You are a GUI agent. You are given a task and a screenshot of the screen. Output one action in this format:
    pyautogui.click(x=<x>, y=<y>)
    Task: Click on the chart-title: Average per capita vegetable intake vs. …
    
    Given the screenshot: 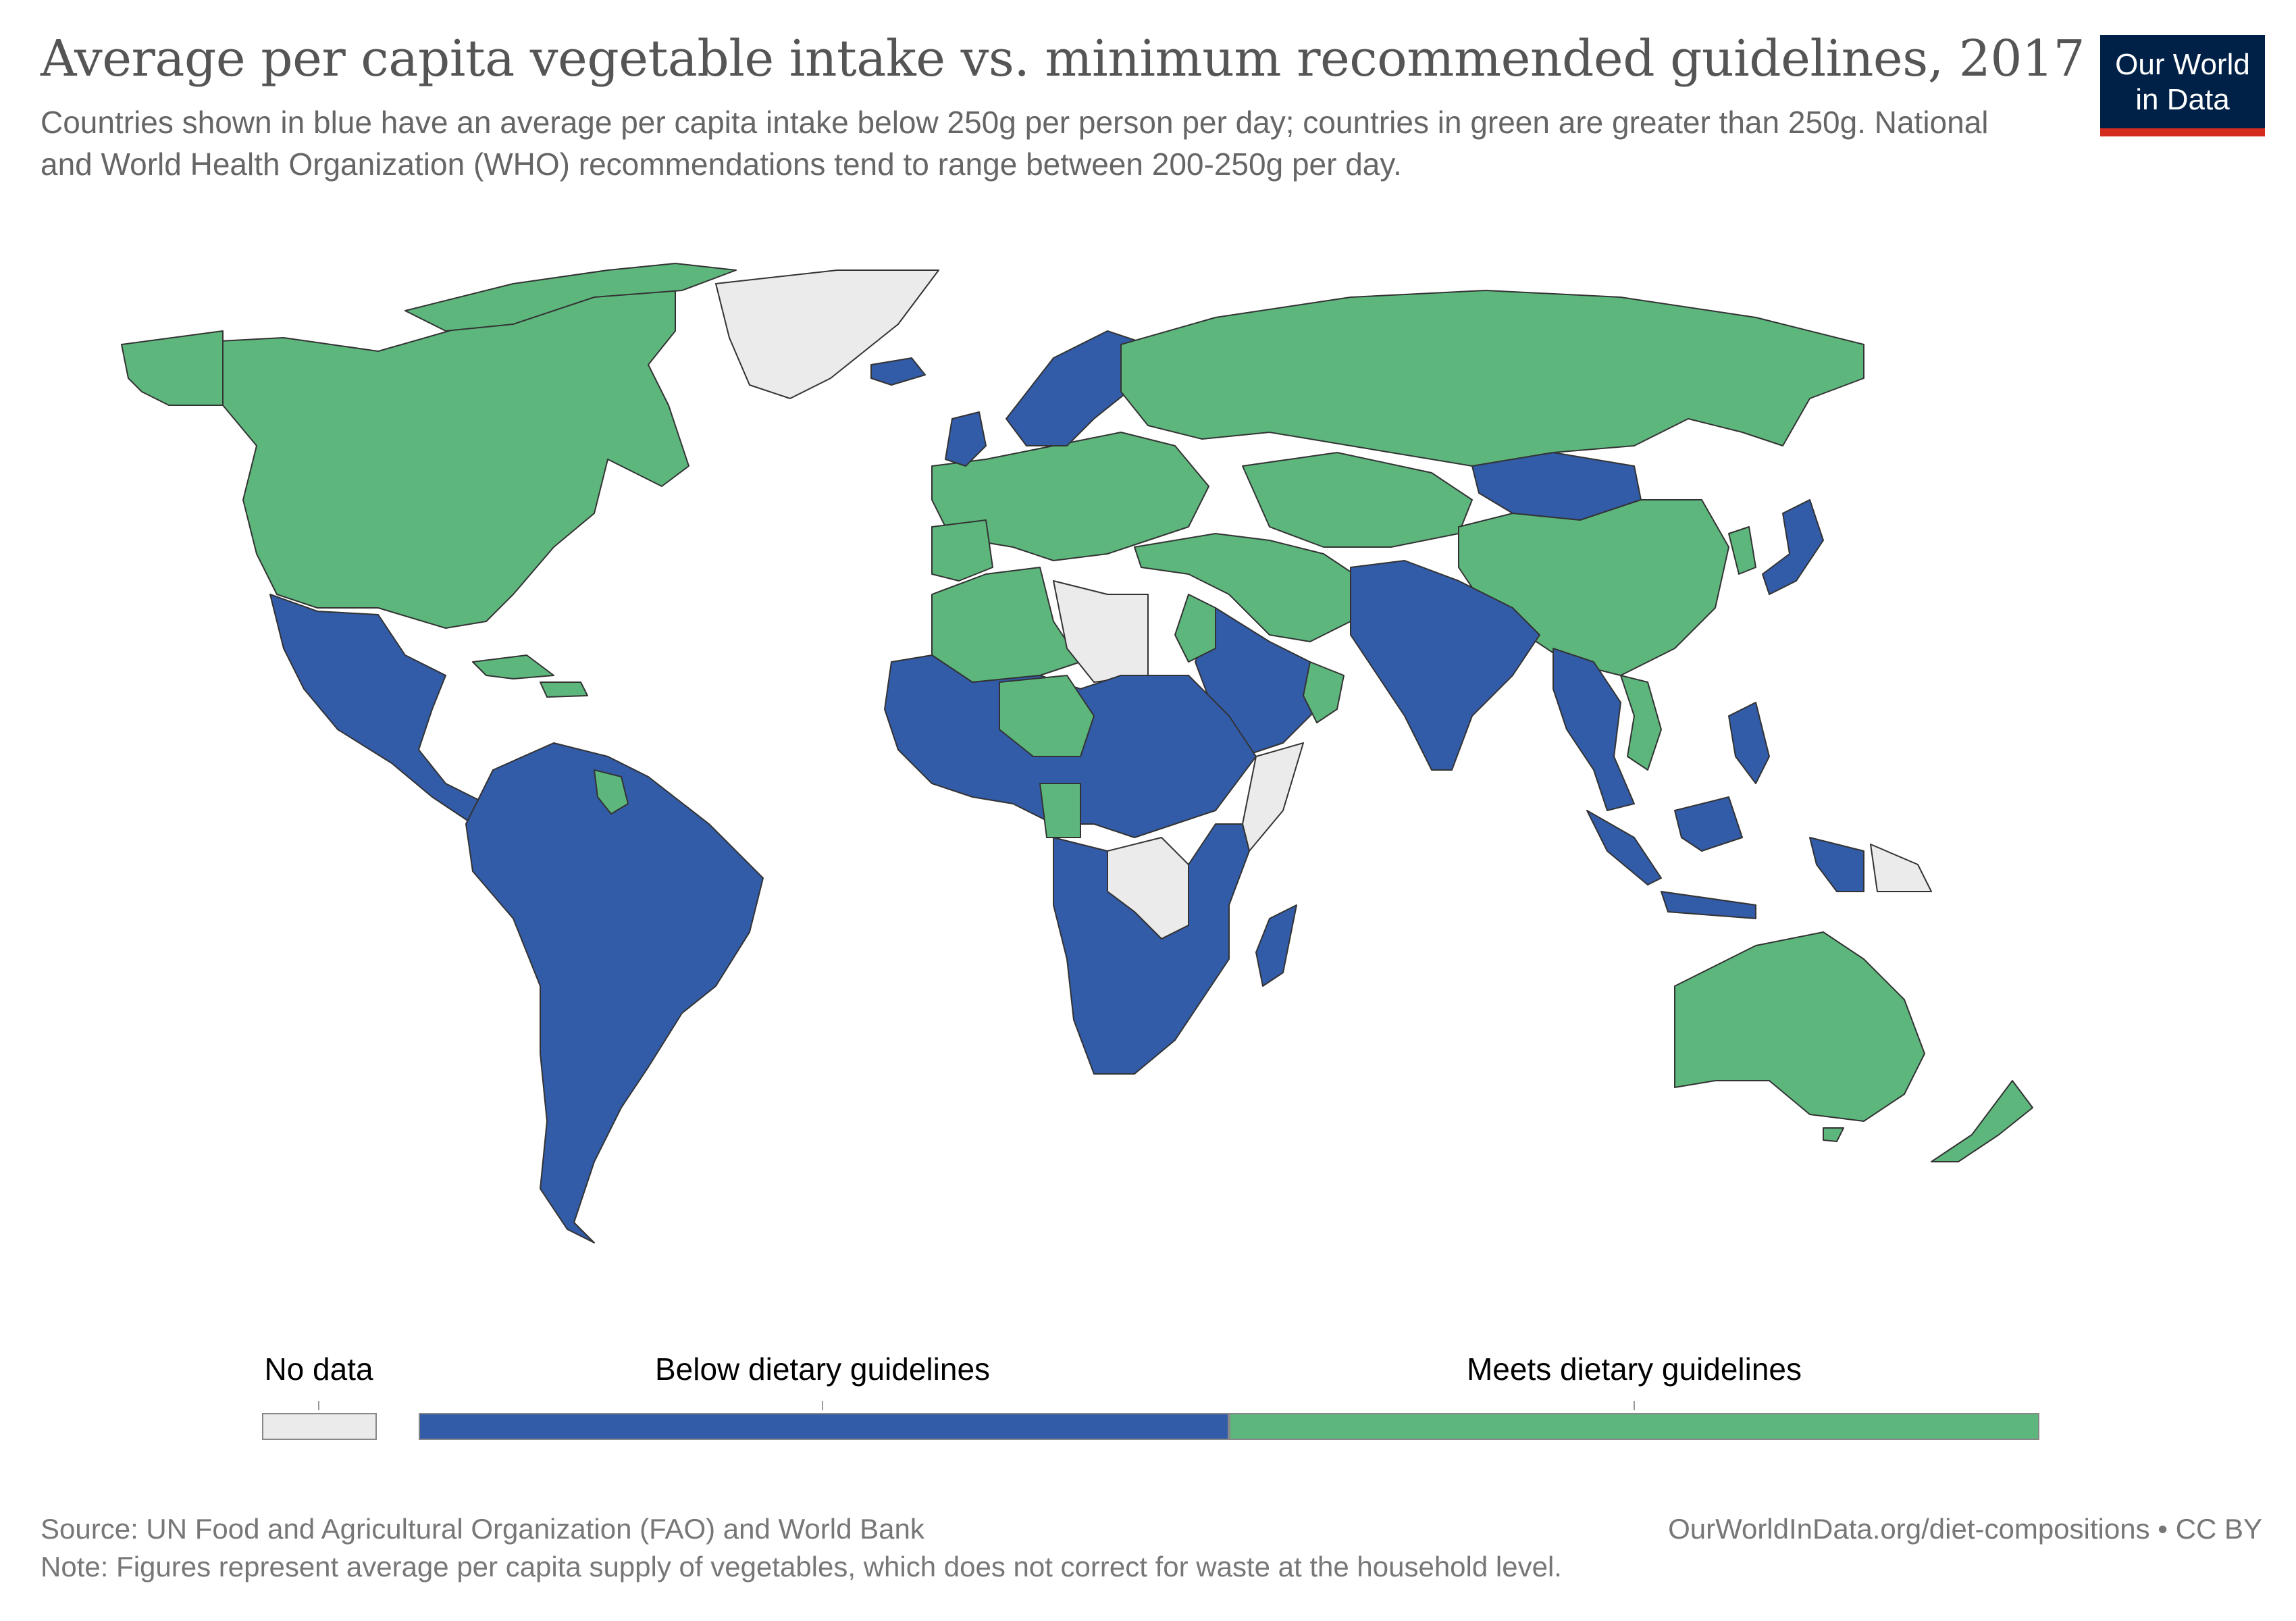 What is the action you would take?
    pyautogui.click(x=1063, y=59)
    